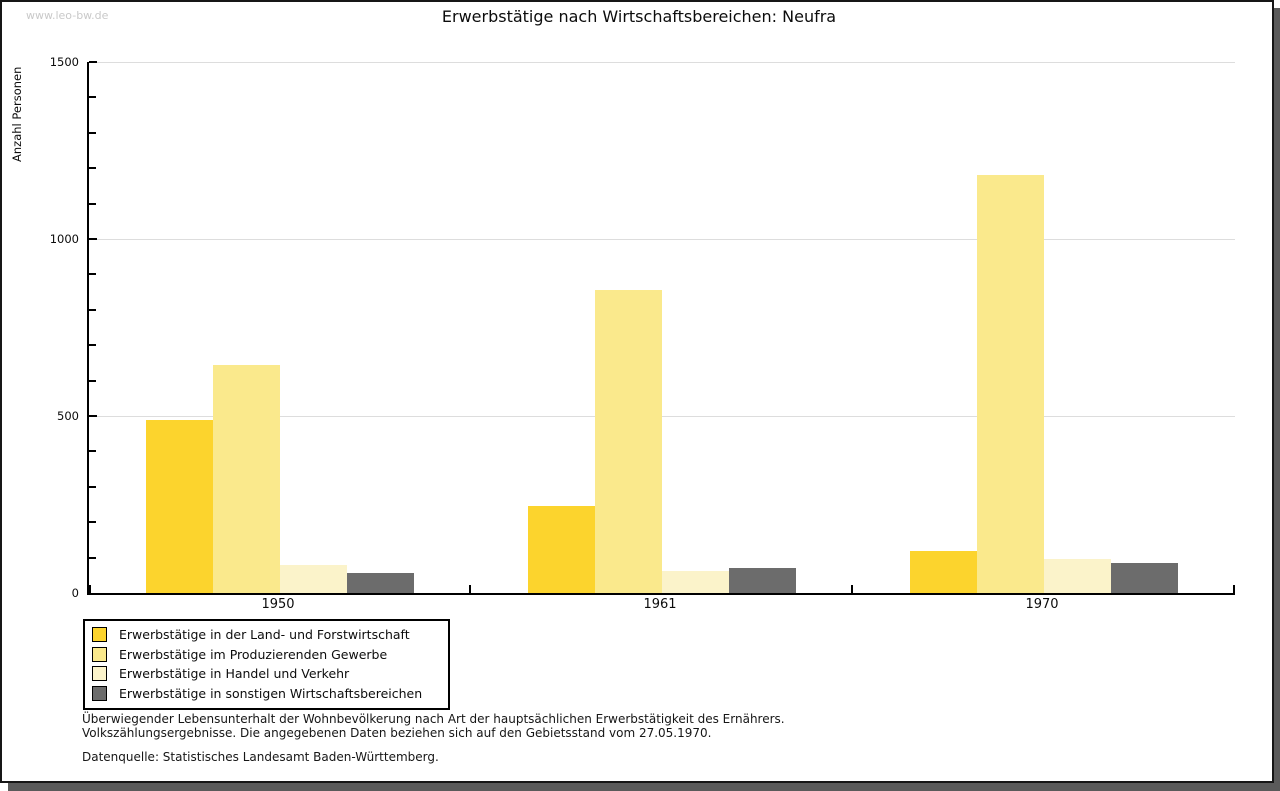 Image resolution: width=1280 pixels, height=791 pixels. I want to click on frame-shadow-right, so click(1277, 399).